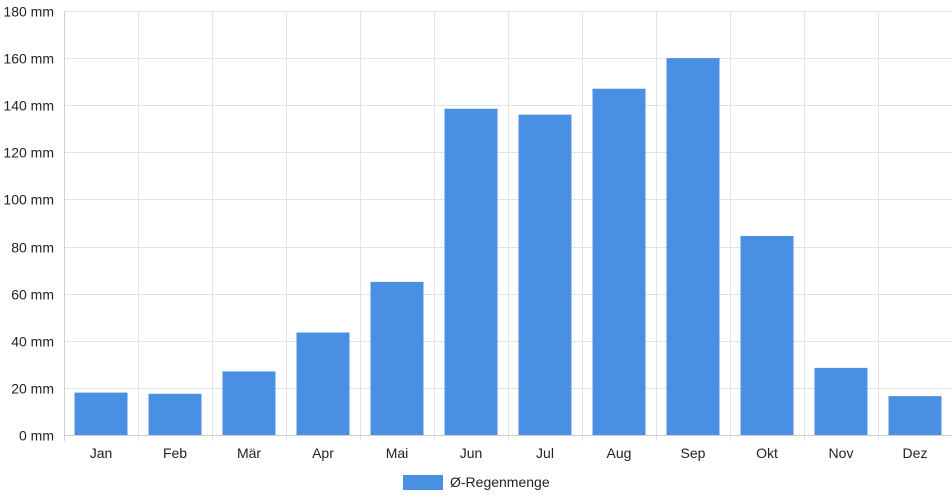 Image resolution: width=952 pixels, height=500 pixels. I want to click on y-tick-label: 140 mm, so click(28, 106).